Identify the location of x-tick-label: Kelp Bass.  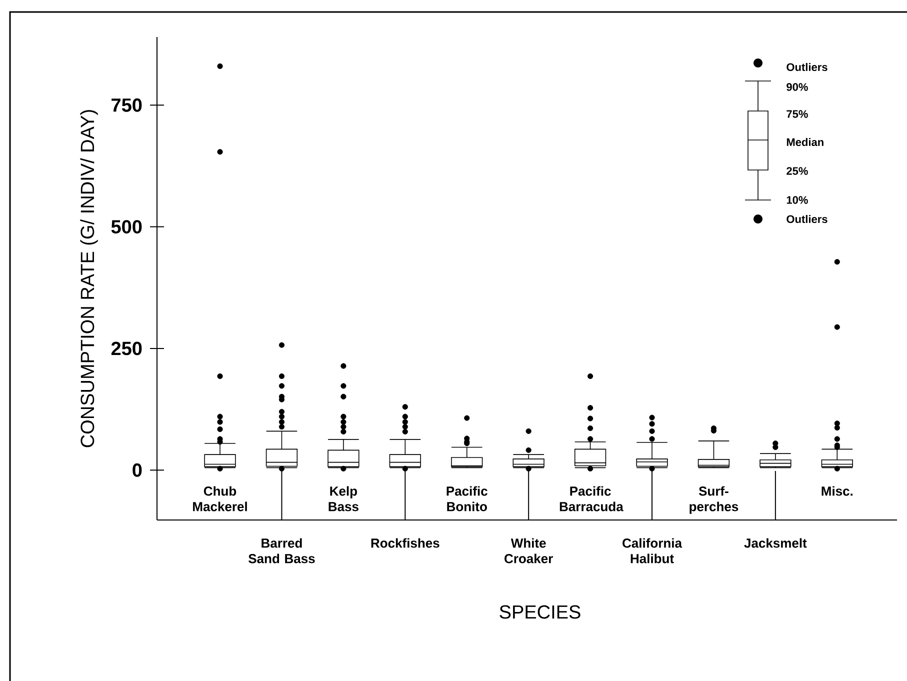
(343, 499).